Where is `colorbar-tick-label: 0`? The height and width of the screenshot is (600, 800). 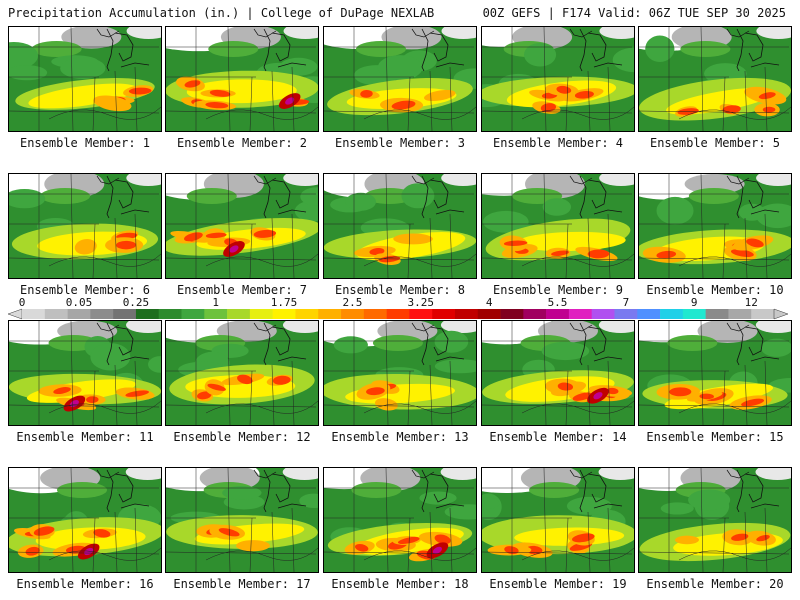
colorbar-tick-label: 0 is located at coordinates (22, 302).